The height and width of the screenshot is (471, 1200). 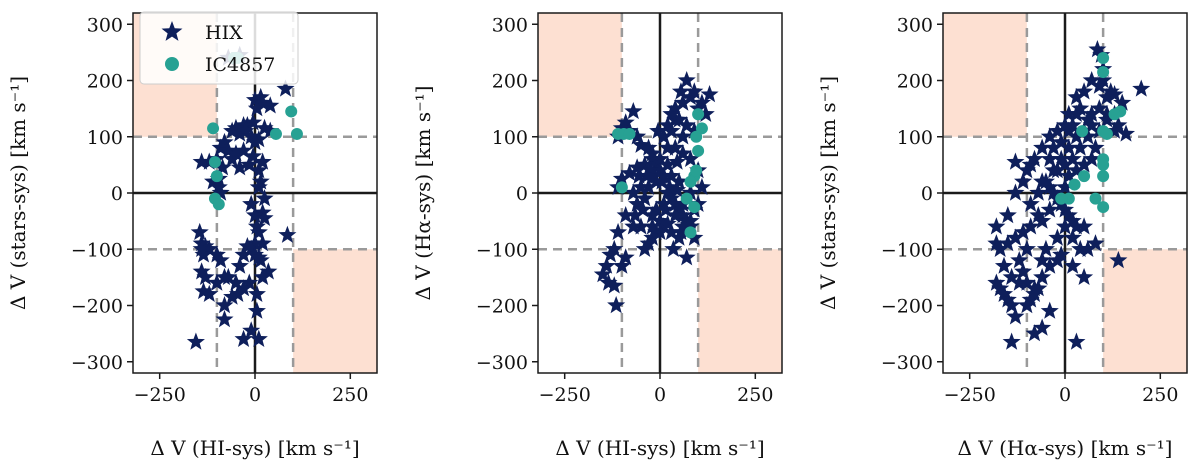 I want to click on legend-circle-icon, so click(x=172, y=64).